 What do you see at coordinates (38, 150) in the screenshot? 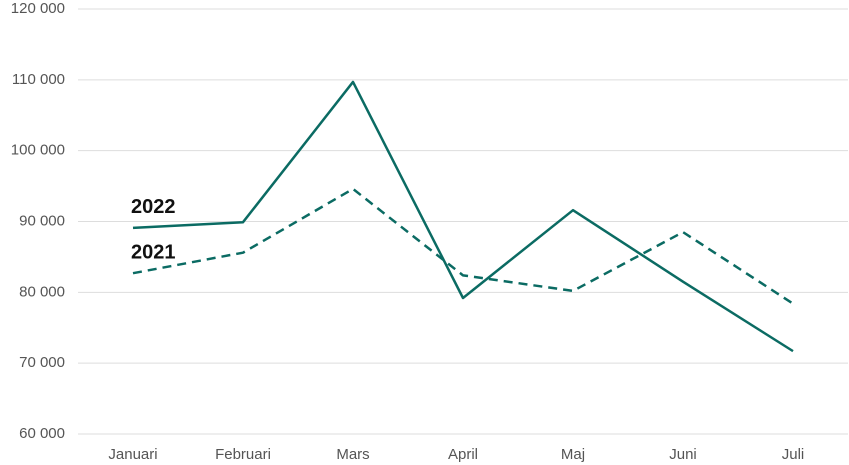
I see `y-tick-label: 100 000` at bounding box center [38, 150].